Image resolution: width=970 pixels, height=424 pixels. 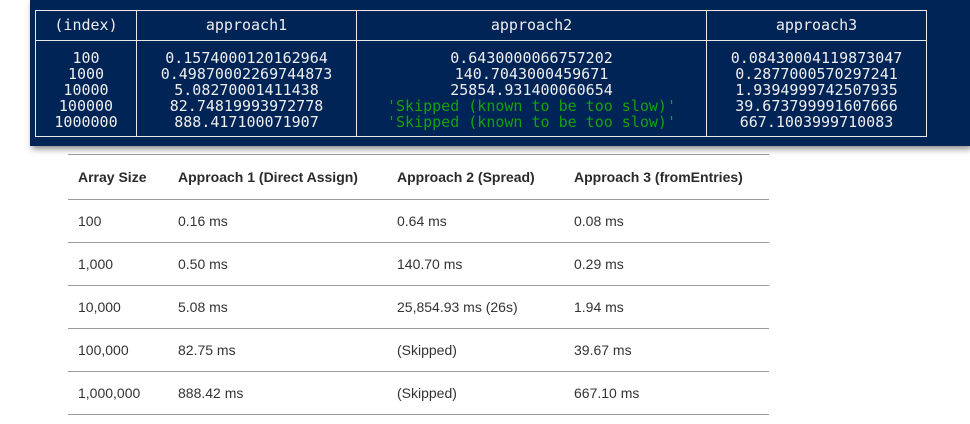 I want to click on approach3-cell: 39.67 ms, so click(x=666, y=350).